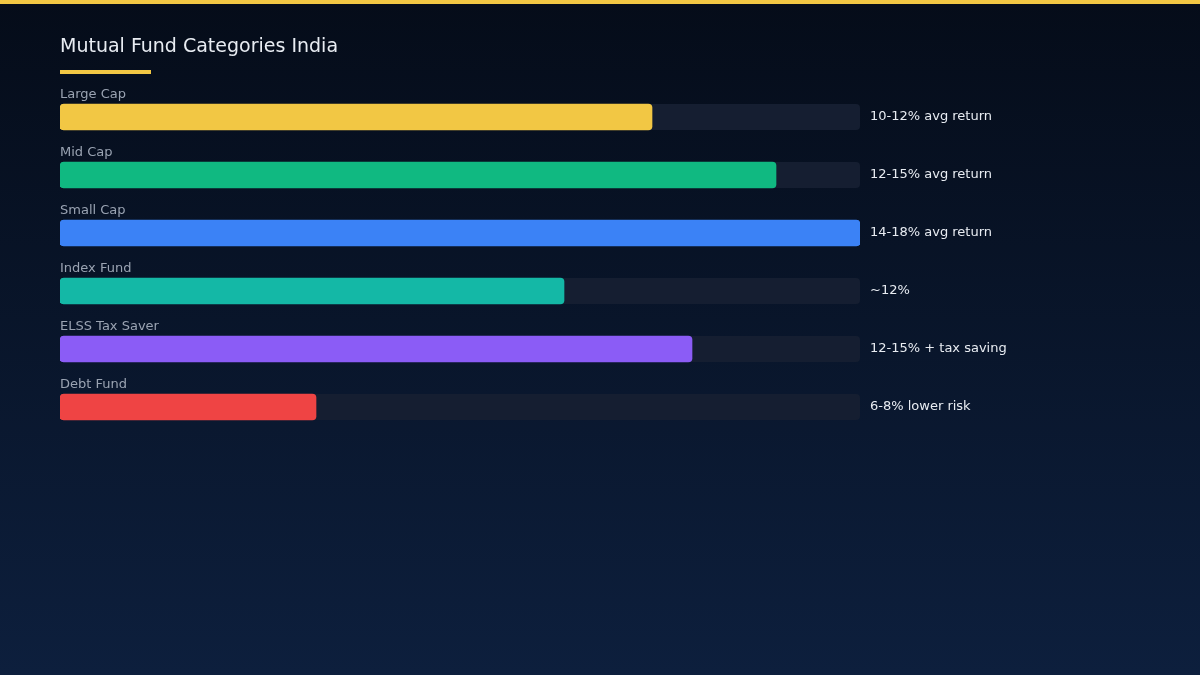 The height and width of the screenshot is (675, 1200). Describe the element at coordinates (921, 406) in the screenshot. I see `text: 6-8% lower risk` at that location.